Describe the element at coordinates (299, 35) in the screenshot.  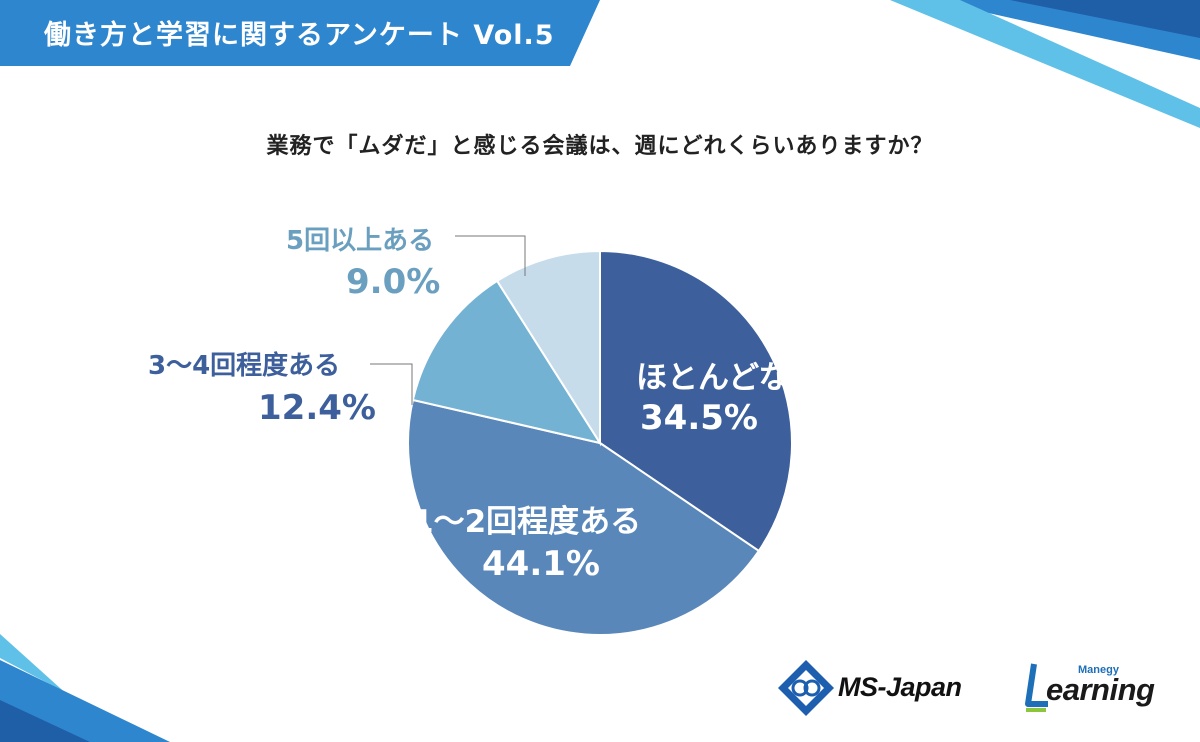
I see `header-title: 働き方と学習に関するアンケート Vol.5` at that location.